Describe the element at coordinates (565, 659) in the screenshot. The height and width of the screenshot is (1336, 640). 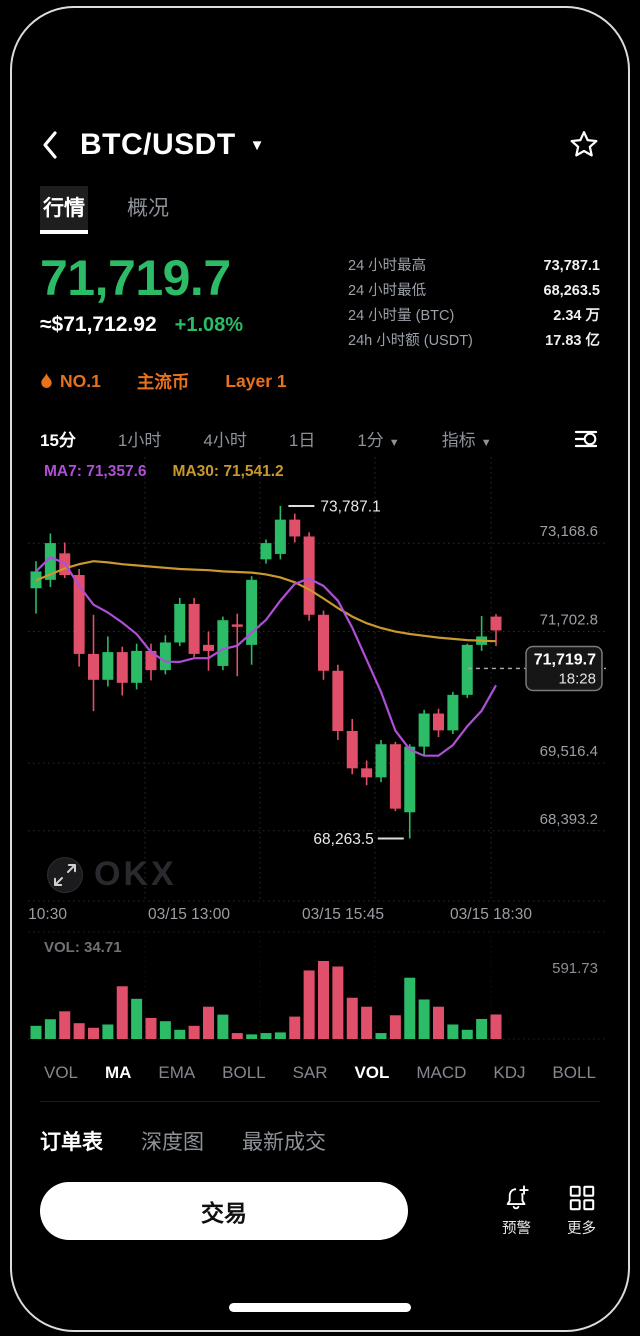
I see `badge-price: 71,719.7` at that location.